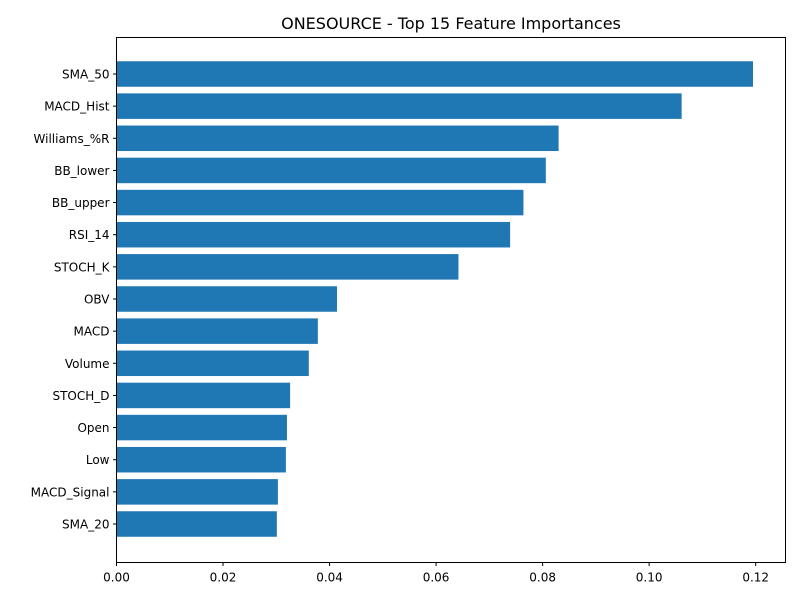 Image resolution: width=800 pixels, height=600 pixels. What do you see at coordinates (85, 525) in the screenshot?
I see `y-tick-label: SMA_20` at bounding box center [85, 525].